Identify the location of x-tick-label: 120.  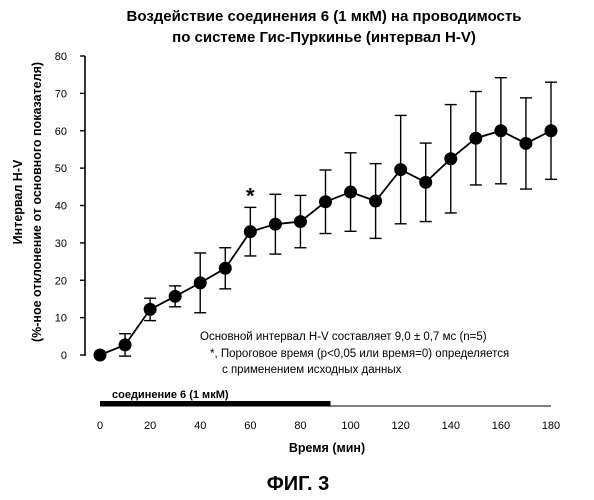
(400, 426).